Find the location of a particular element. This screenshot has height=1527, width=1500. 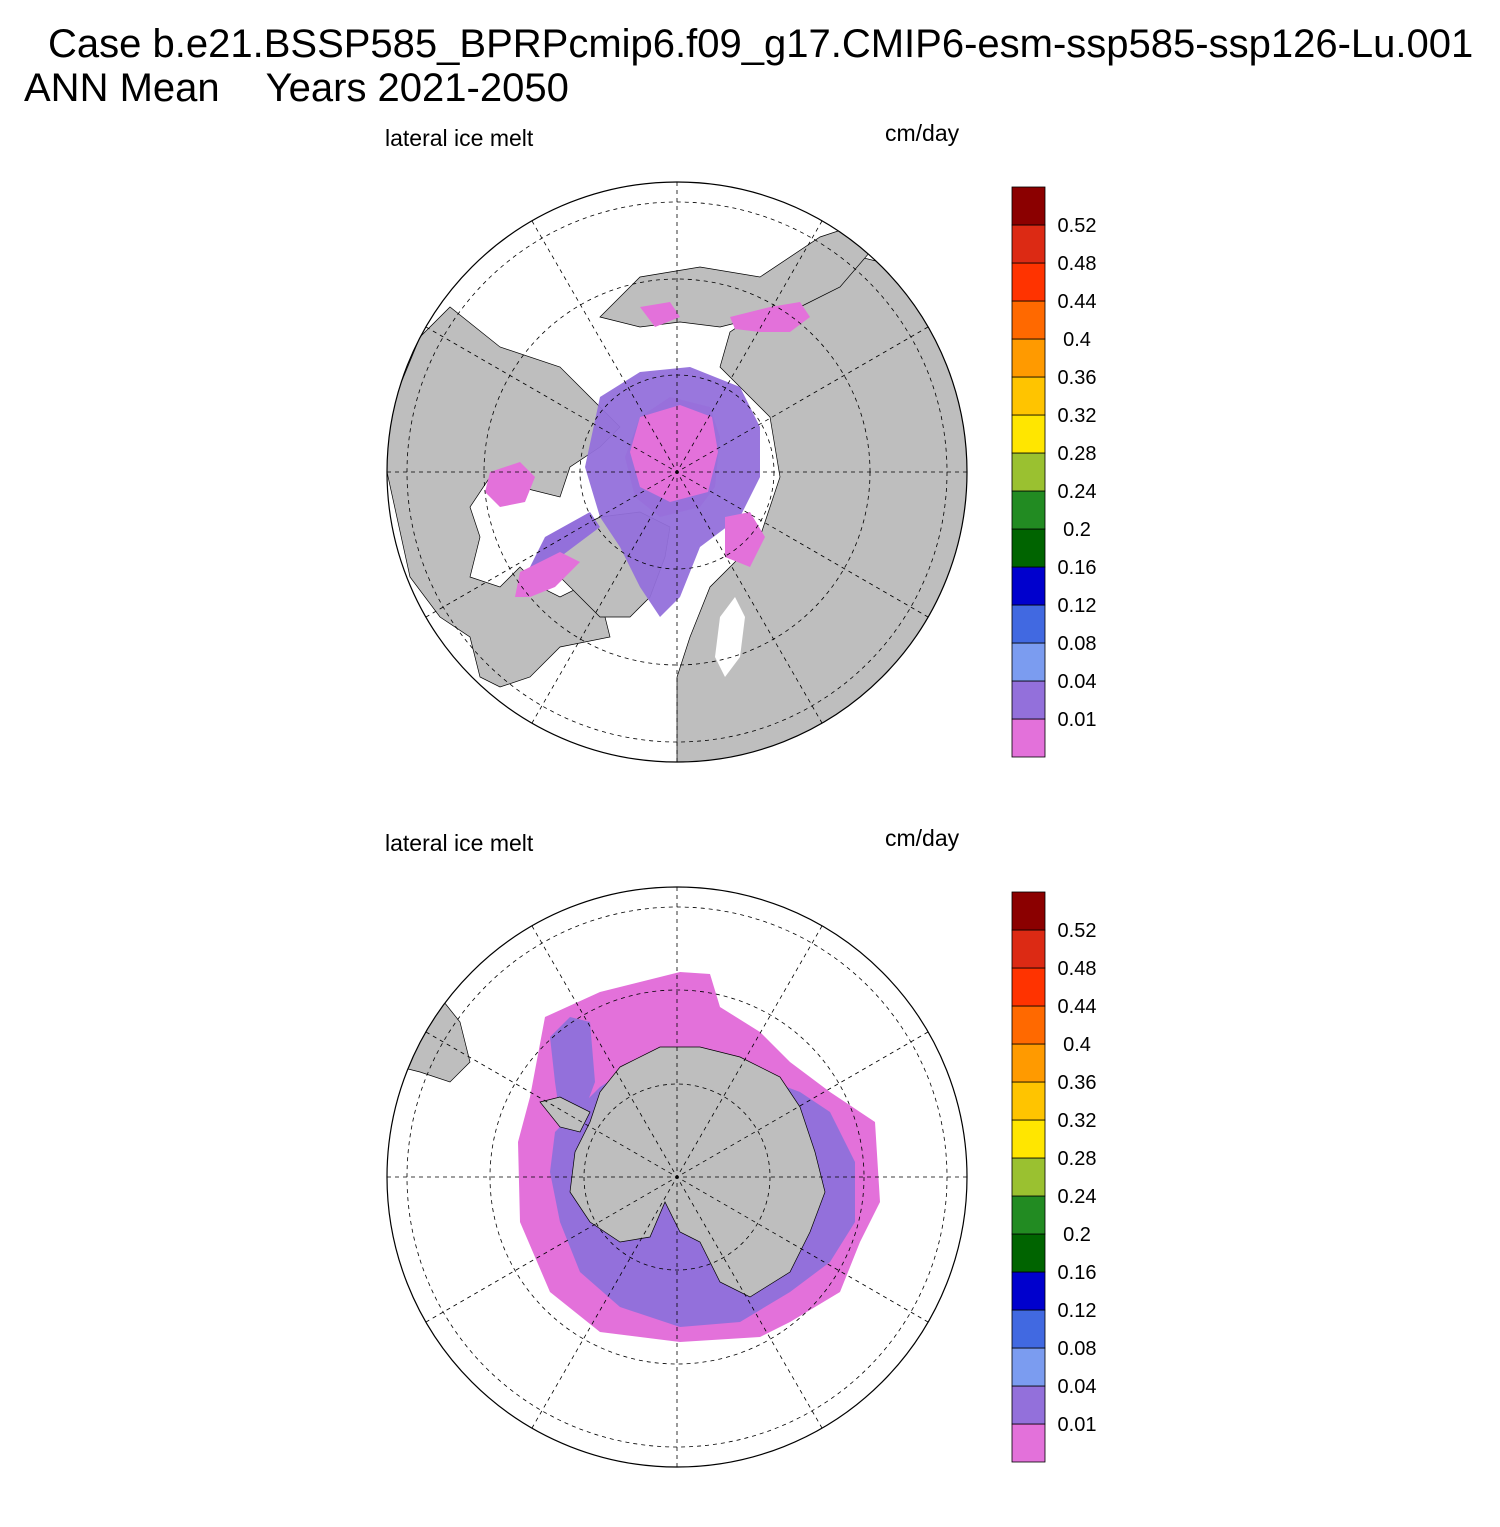

okhotsk-ice is located at coordinates (770, 317).